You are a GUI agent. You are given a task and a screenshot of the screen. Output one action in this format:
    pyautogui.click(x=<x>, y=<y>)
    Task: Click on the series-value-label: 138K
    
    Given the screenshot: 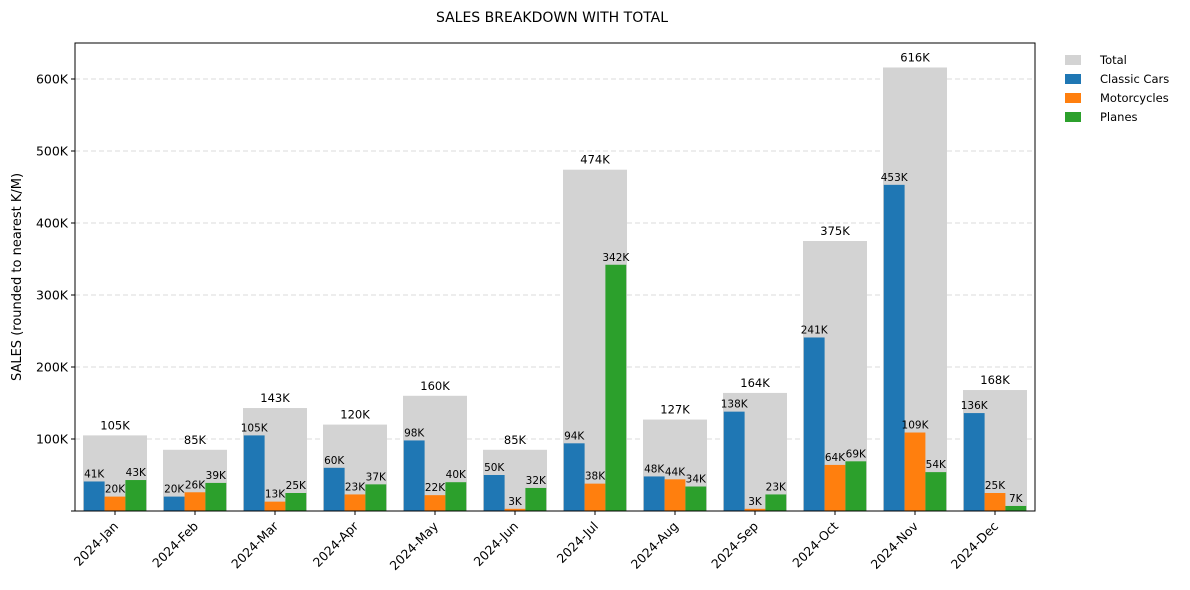 What is the action you would take?
    pyautogui.click(x=735, y=405)
    